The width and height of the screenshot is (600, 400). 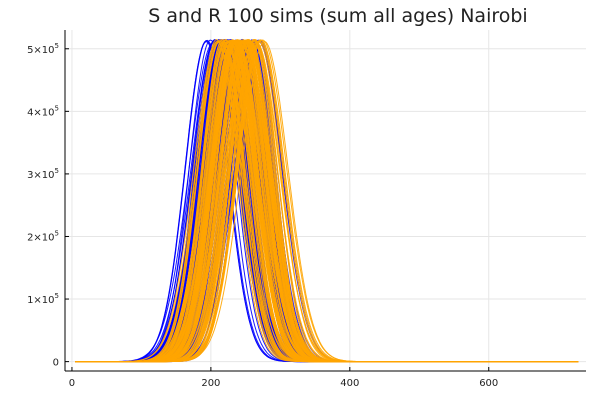 What do you see at coordinates (48, 205) in the screenshot?
I see `y-ticks: 0 1×105 2×105 3×105 4×105 5×105` at bounding box center [48, 205].